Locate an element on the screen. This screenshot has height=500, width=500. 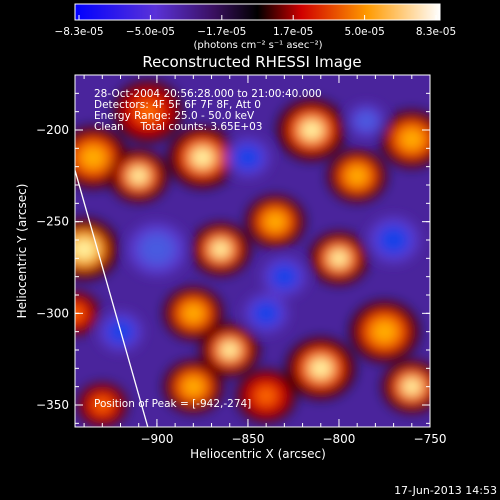
x-tick-label: −900 is located at coordinates (156, 439).